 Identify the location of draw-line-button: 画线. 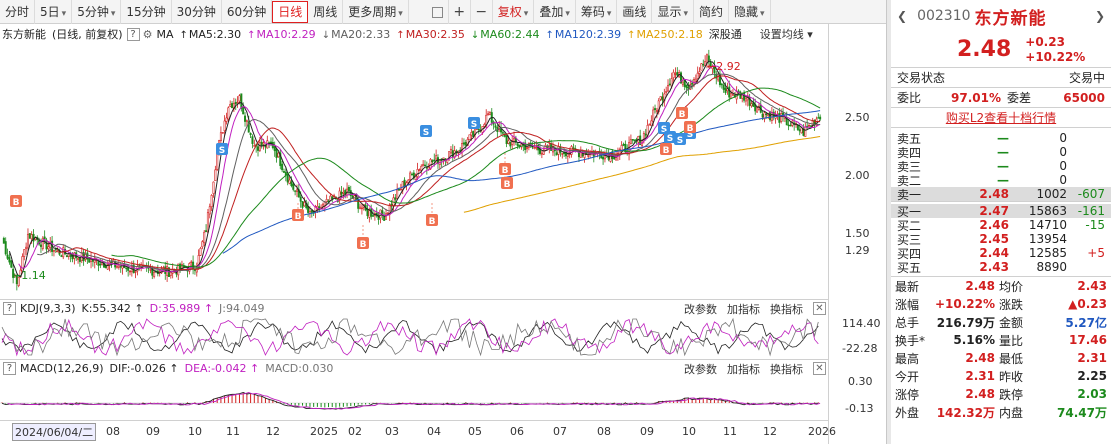
(635, 12).